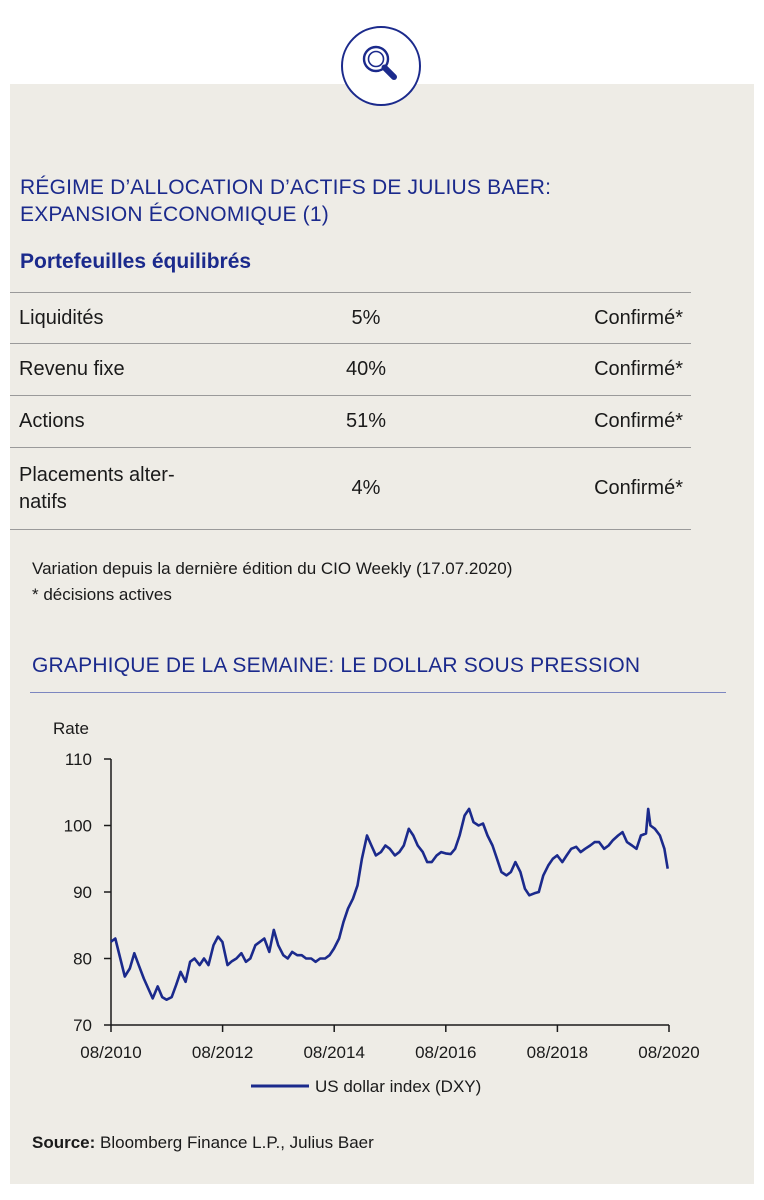 Image resolution: width=764 pixels, height=1200 pixels. Describe the element at coordinates (333, 1052) in the screenshot. I see `x-tick-label: 08/2014` at that location.